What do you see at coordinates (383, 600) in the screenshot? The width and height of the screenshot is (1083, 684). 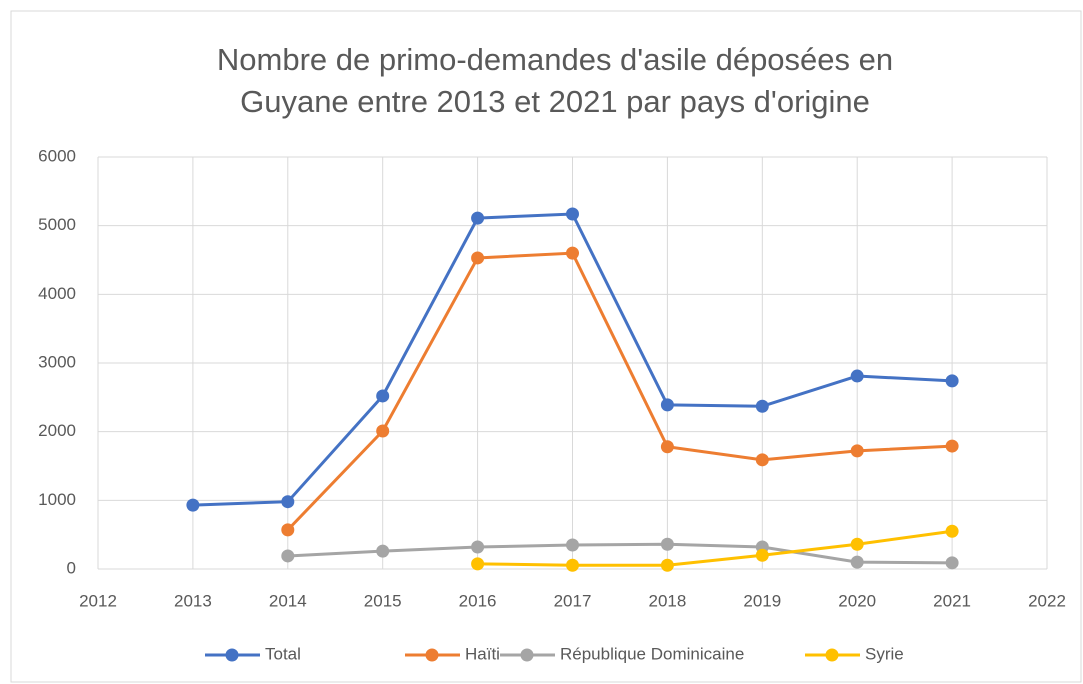 I see `x-tick-label: 2015` at bounding box center [383, 600].